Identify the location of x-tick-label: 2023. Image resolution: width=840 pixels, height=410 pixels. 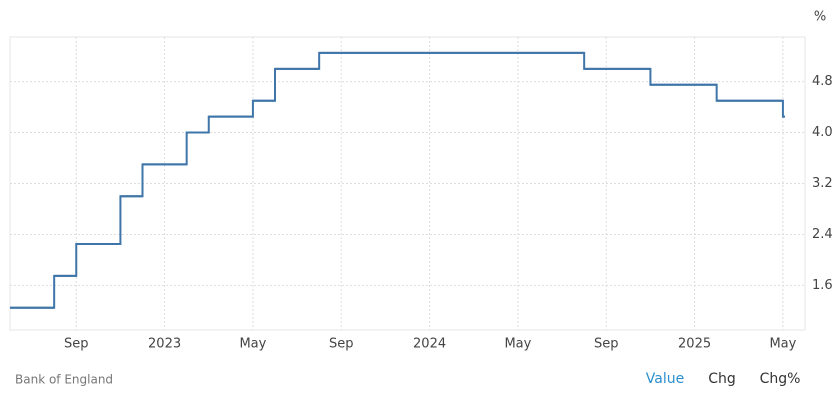
(164, 344).